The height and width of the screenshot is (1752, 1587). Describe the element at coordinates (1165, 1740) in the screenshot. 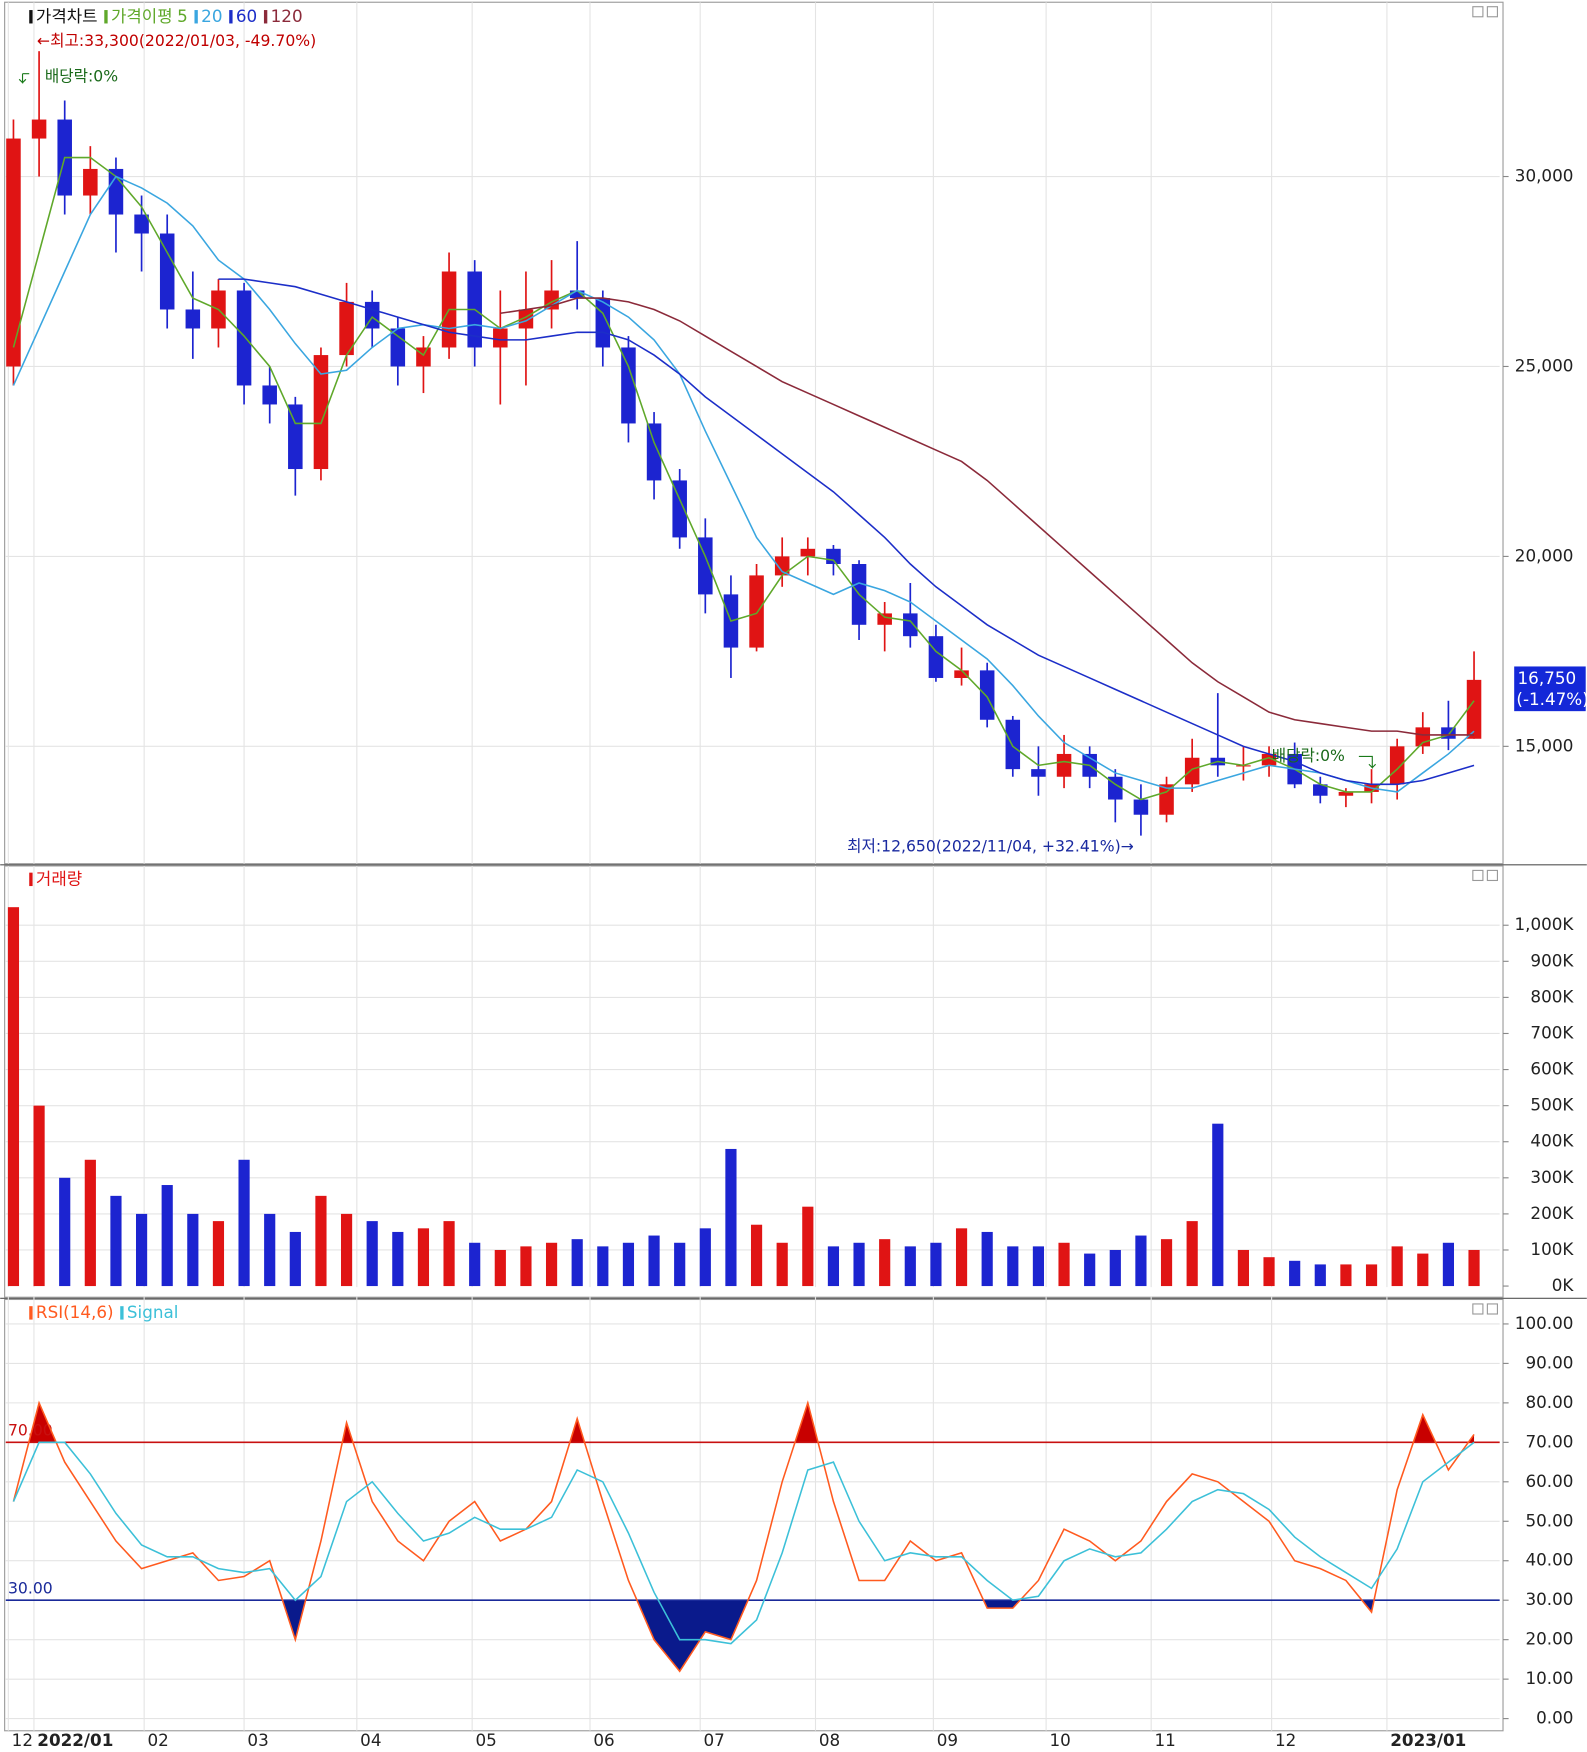

I see `x-tick-label: 11` at that location.